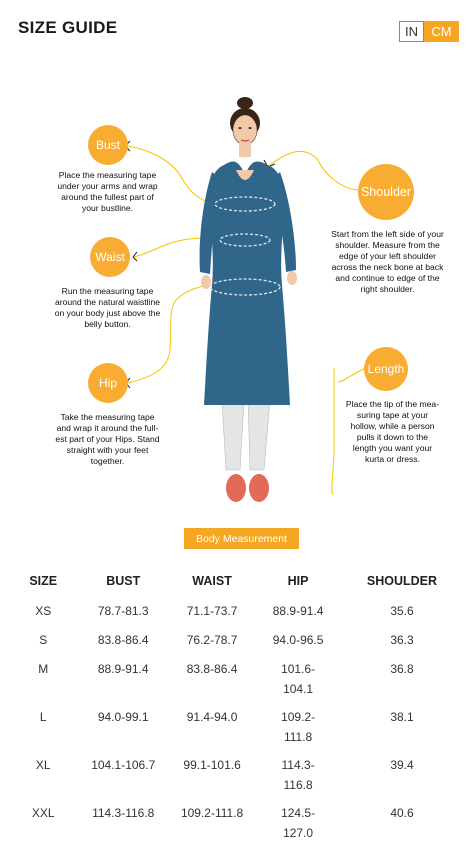 The width and height of the screenshot is (467, 846). I want to click on header-bust: BUST, so click(123, 581).